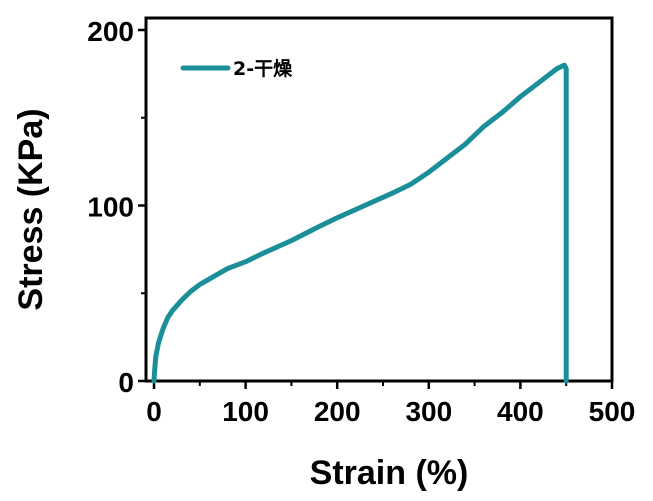  Describe the element at coordinates (428, 411) in the screenshot. I see `x-tick-label: 300` at that location.